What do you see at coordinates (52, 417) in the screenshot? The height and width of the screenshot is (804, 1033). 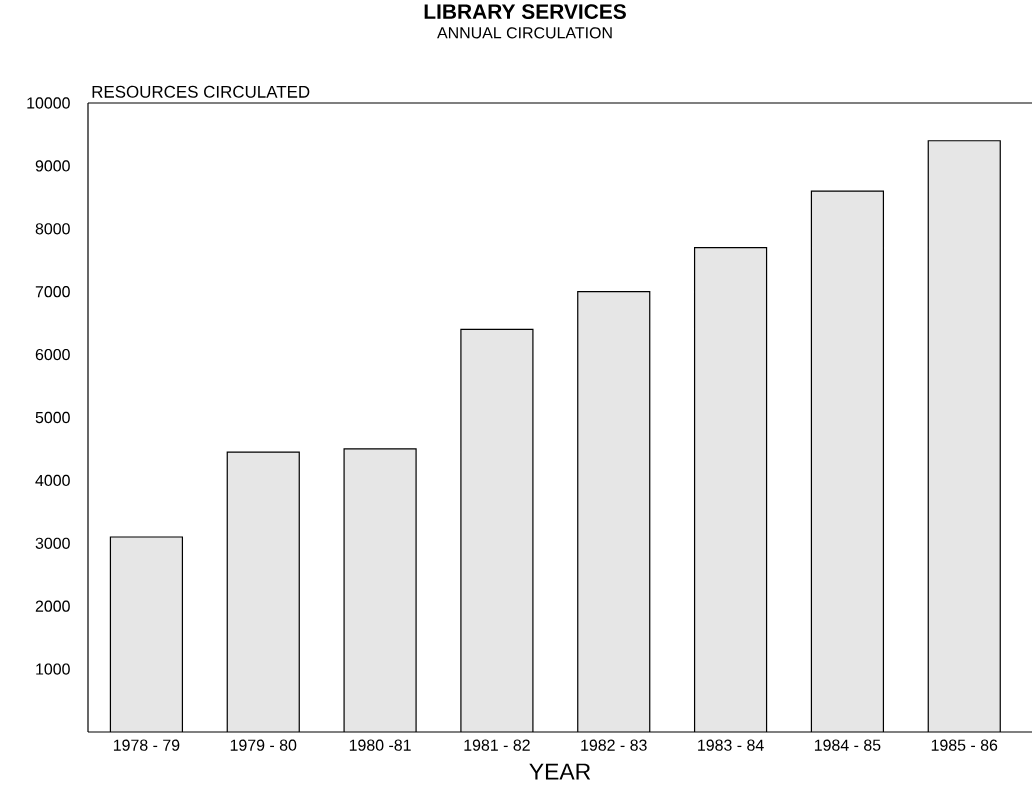 I see `y-tick-label: 5000` at bounding box center [52, 417].